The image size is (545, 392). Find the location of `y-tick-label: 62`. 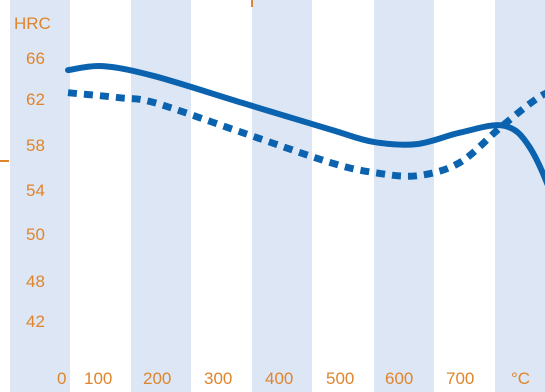

y-tick-label: 62 is located at coordinates (35, 99).